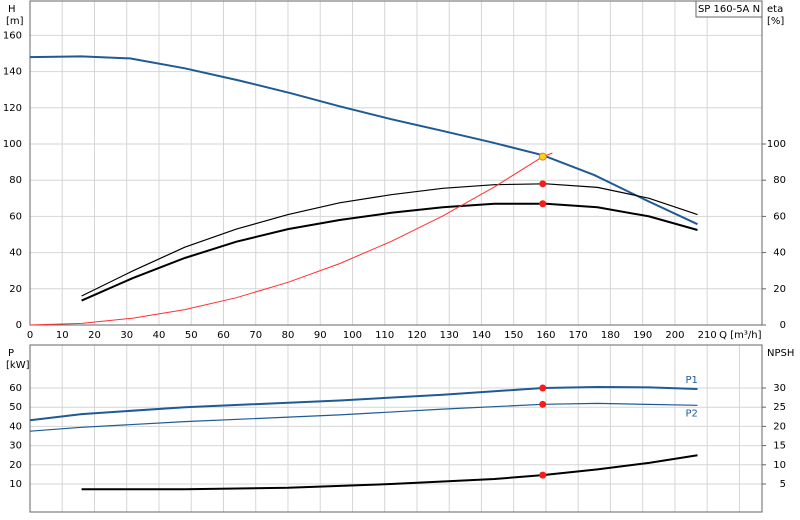 Image resolution: width=800 pixels, height=520 pixels. I want to click on x-tick-label: 20, so click(94, 335).